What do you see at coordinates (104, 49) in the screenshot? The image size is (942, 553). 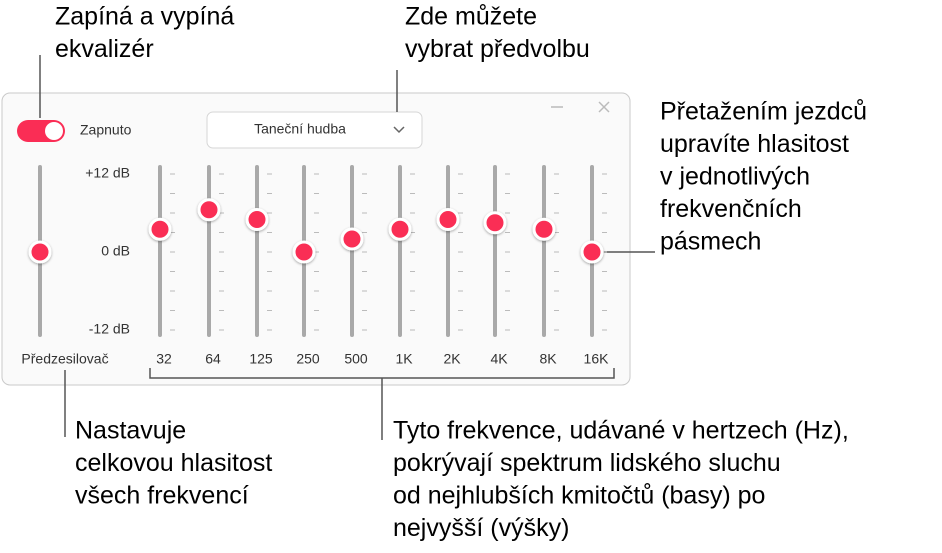 I see `callout-text: ekvalizér` at bounding box center [104, 49].